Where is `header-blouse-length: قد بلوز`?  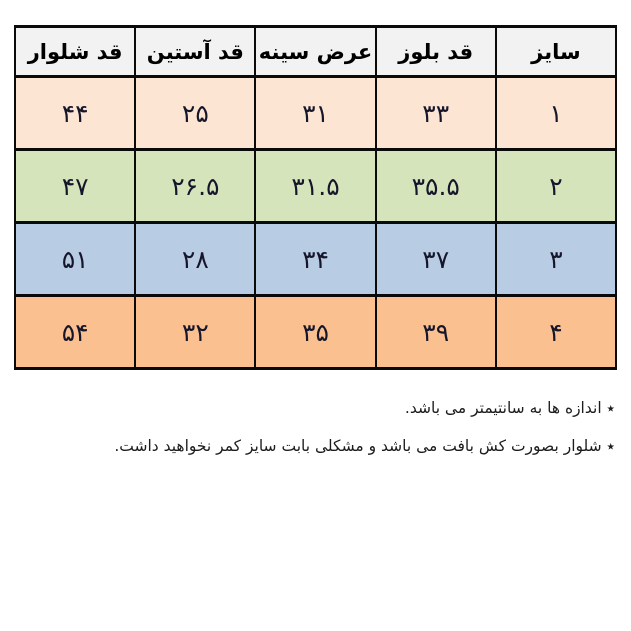
header-blouse-length: قد بلوز is located at coordinates (435, 51).